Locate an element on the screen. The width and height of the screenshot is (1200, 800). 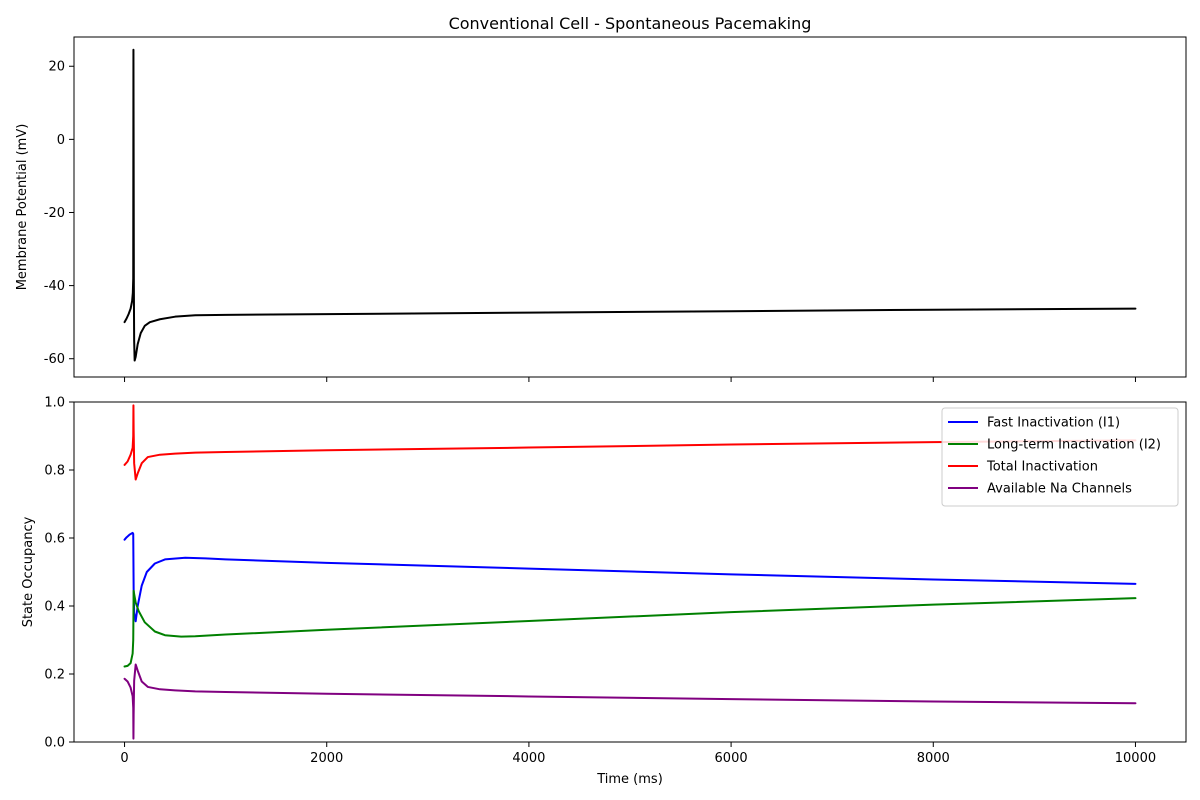
legend-entry-label: Total Inactivation is located at coordinates (1042, 467).